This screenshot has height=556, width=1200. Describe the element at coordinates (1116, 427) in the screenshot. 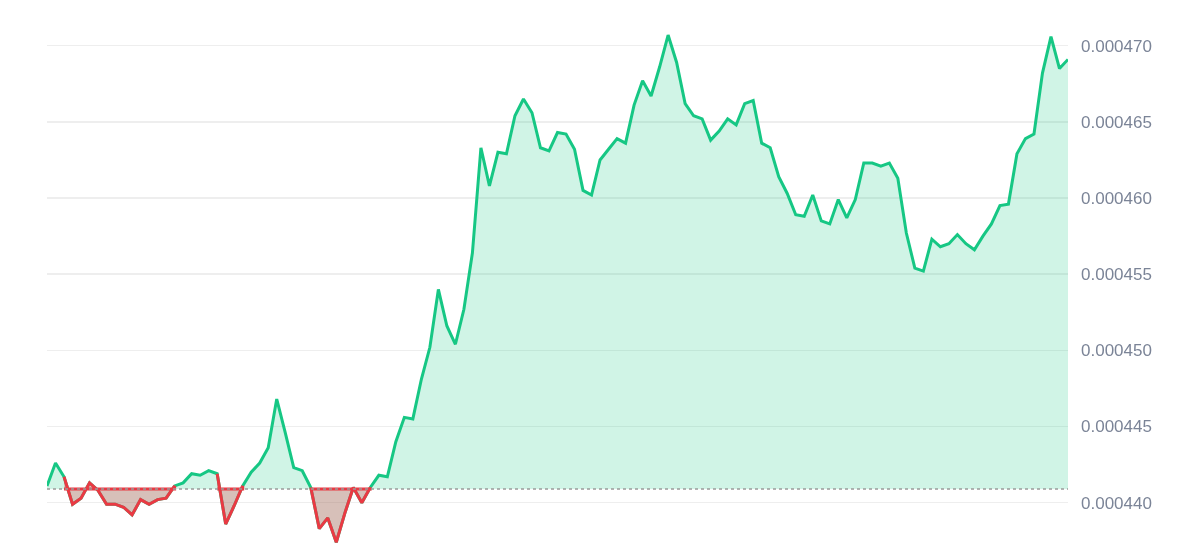

I see `y-tick-label: 0.000445` at that location.